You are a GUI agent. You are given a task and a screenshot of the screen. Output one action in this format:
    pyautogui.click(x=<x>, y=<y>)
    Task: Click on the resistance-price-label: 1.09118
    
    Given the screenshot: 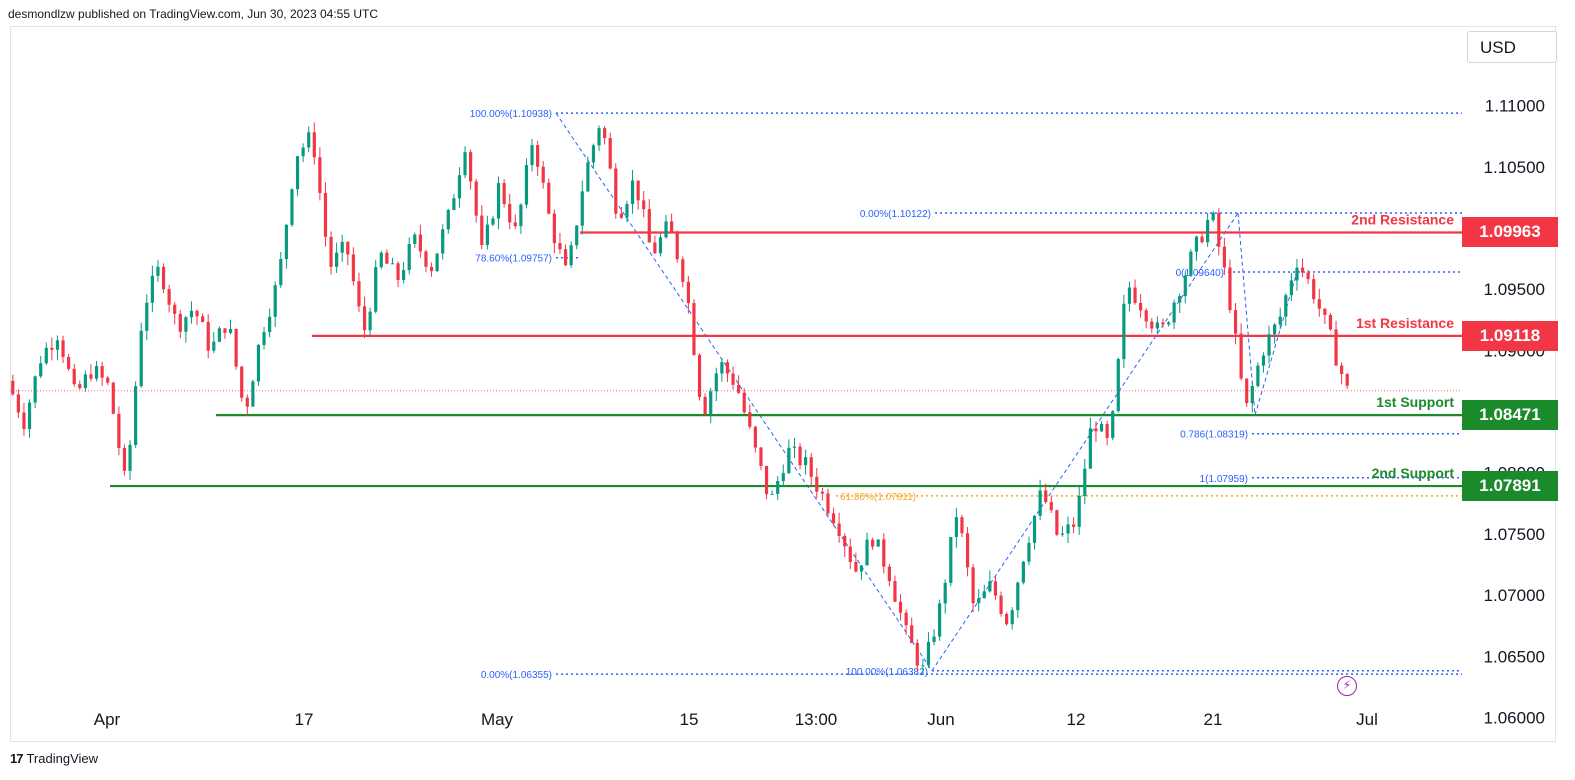 What is the action you would take?
    pyautogui.click(x=1510, y=335)
    